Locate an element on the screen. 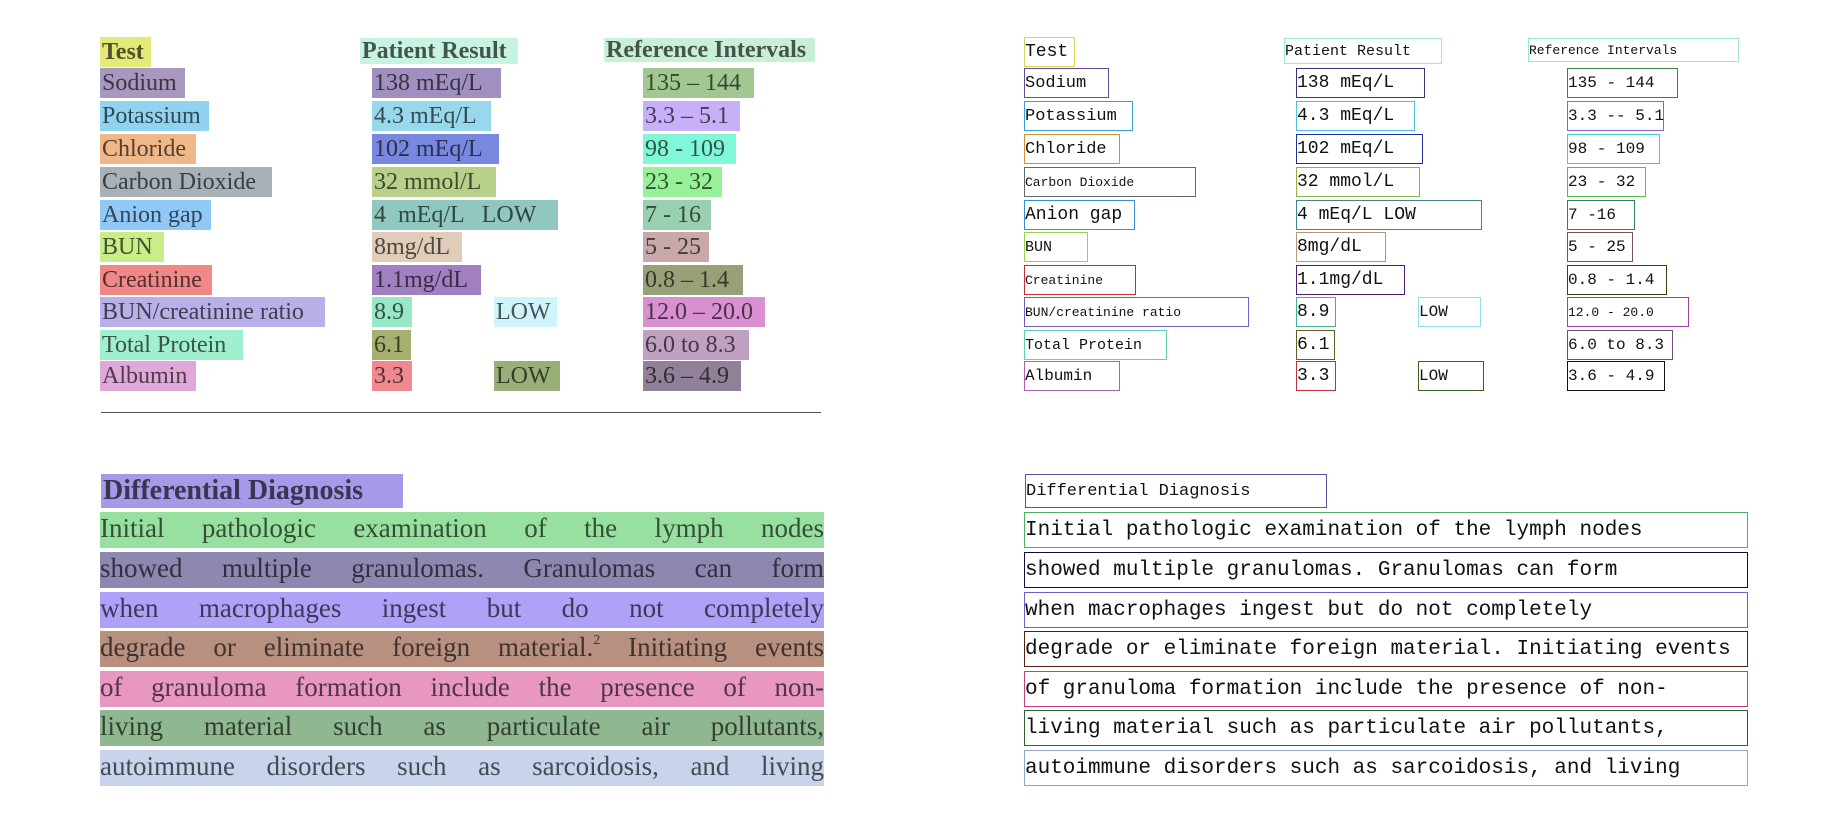  result-flag-ocr-text: LOW is located at coordinates (1433, 376).